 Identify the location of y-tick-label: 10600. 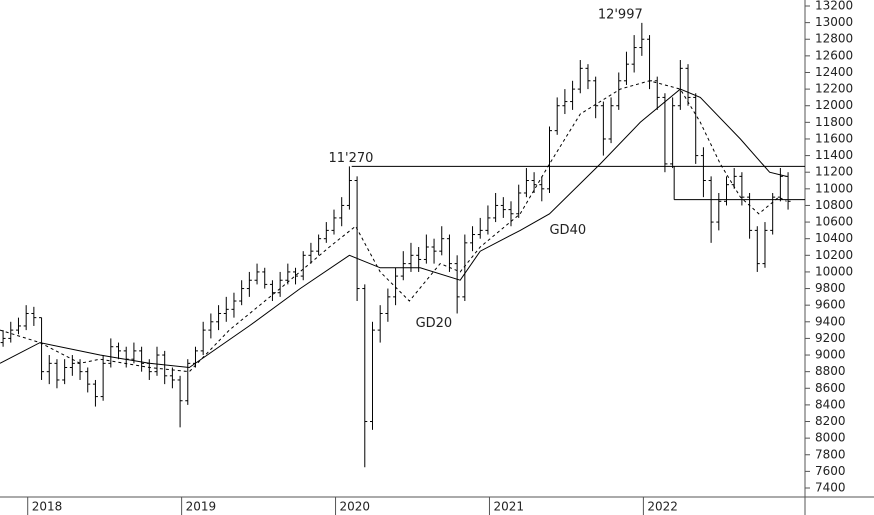
(834, 222).